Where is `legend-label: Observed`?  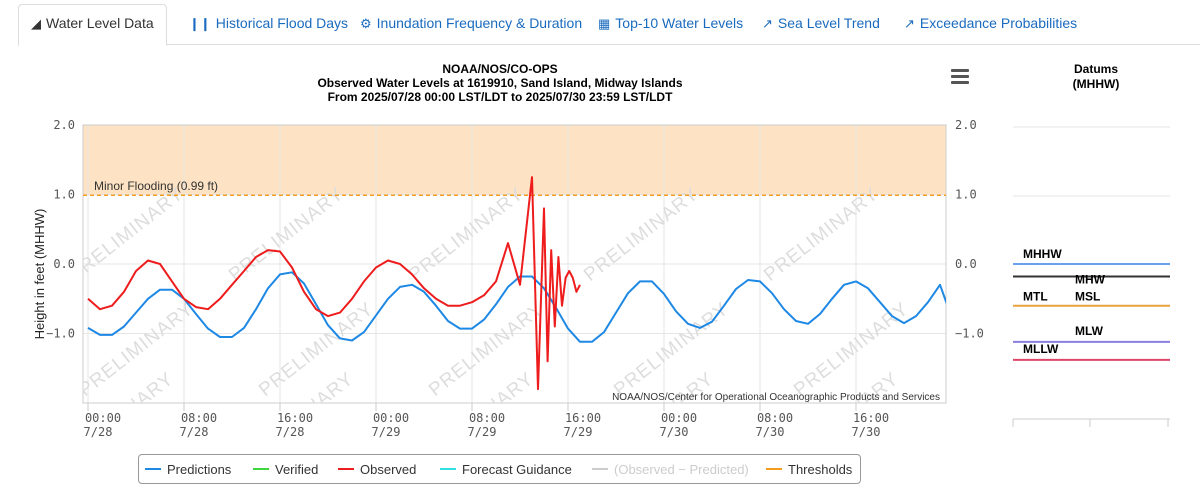 legend-label: Observed is located at coordinates (388, 469).